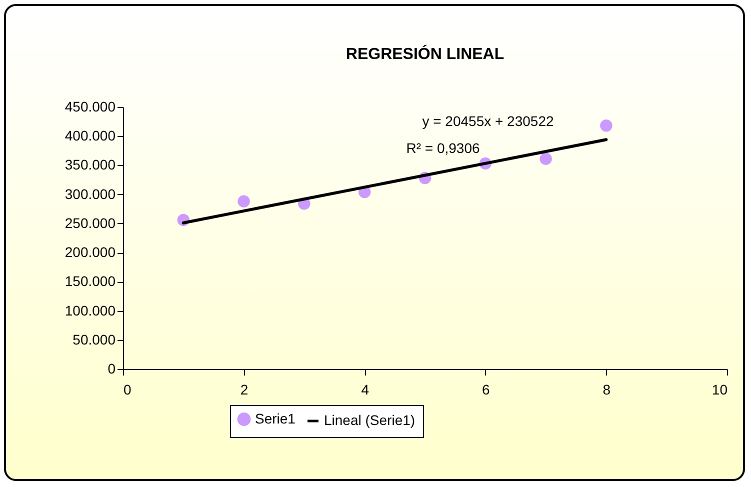  Describe the element at coordinates (128, 390) in the screenshot. I see `x-tick-label: 0` at that location.